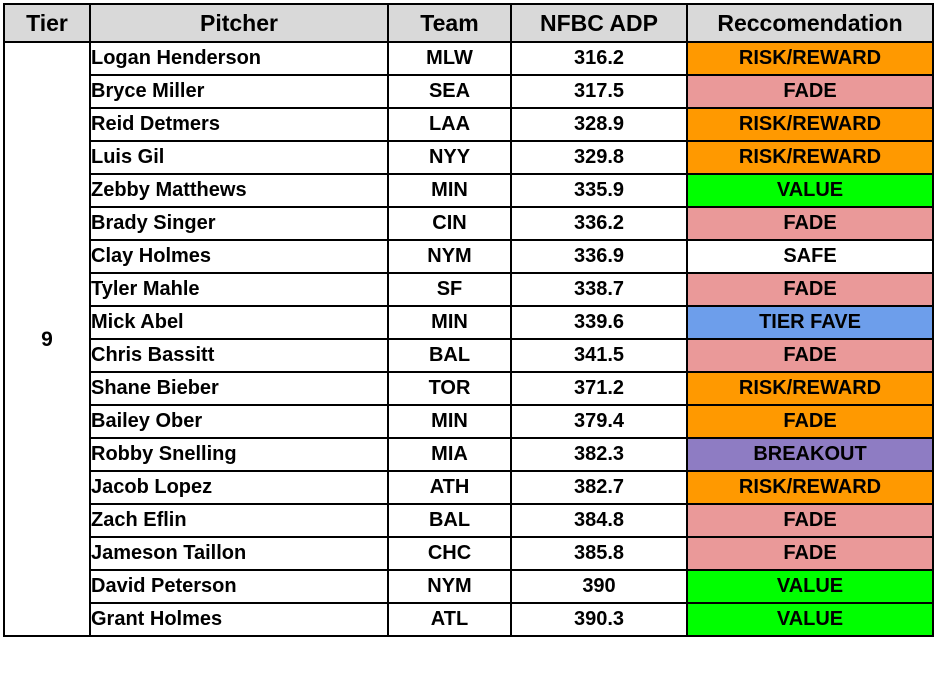  Describe the element at coordinates (239, 586) in the screenshot. I see `pitcher-name-cell: David Peterson` at that location.